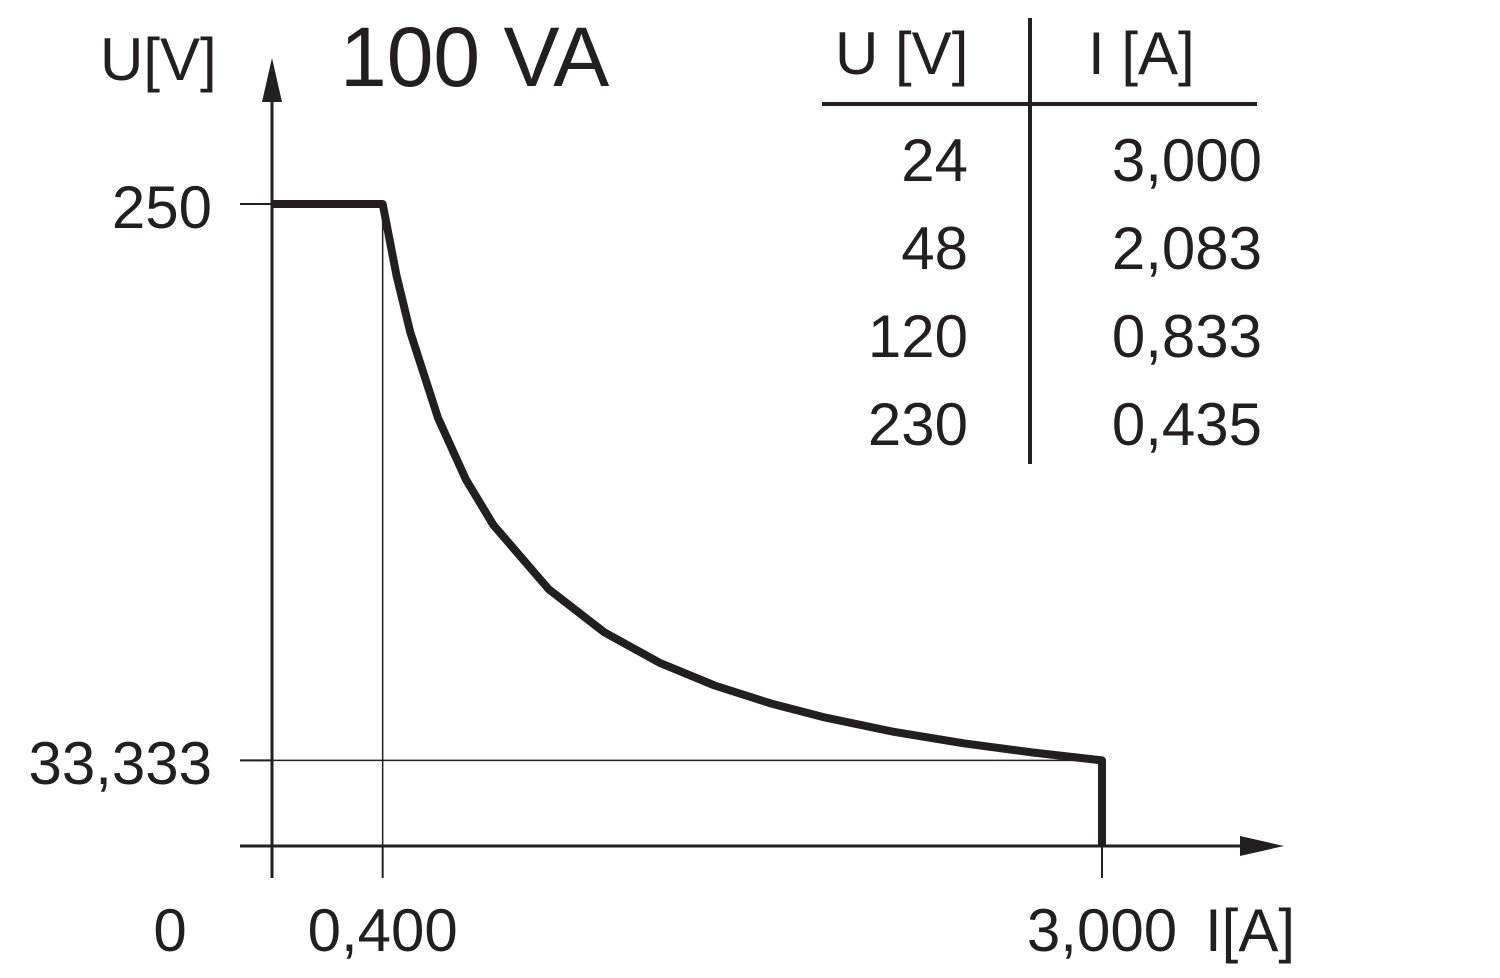 This screenshot has height=978, width=1500. What do you see at coordinates (1187, 336) in the screenshot?
I see `table-cell: 0,833` at bounding box center [1187, 336].